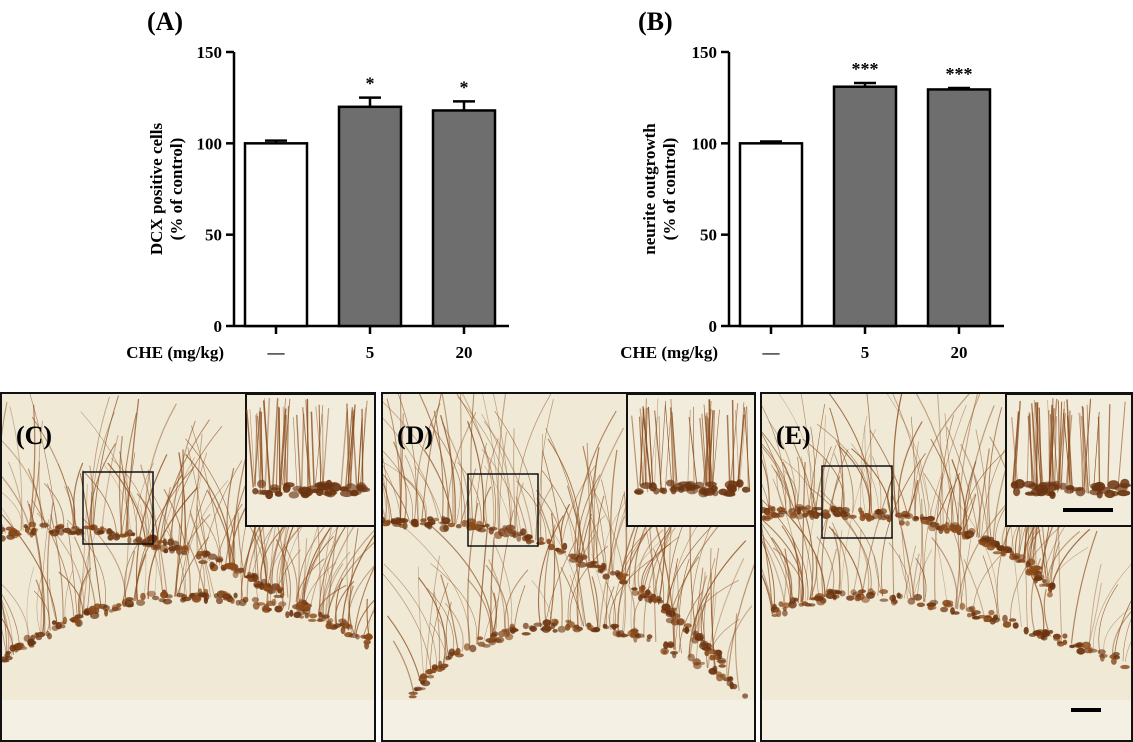  Describe the element at coordinates (771, 352) in the screenshot. I see `category-label: —` at that location.